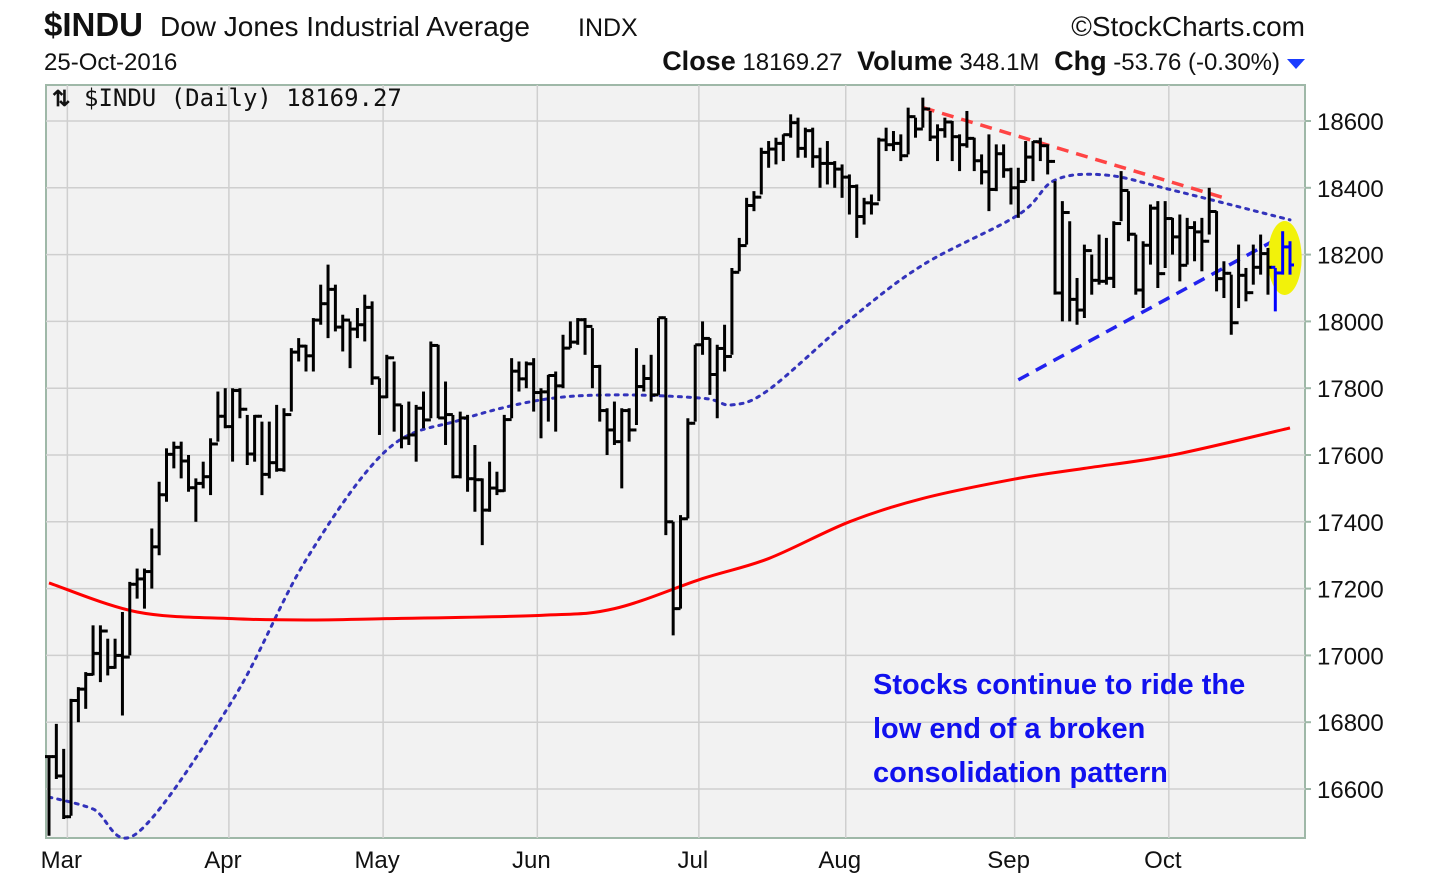  I want to click on volume-value: 348.1M, so click(999, 62).